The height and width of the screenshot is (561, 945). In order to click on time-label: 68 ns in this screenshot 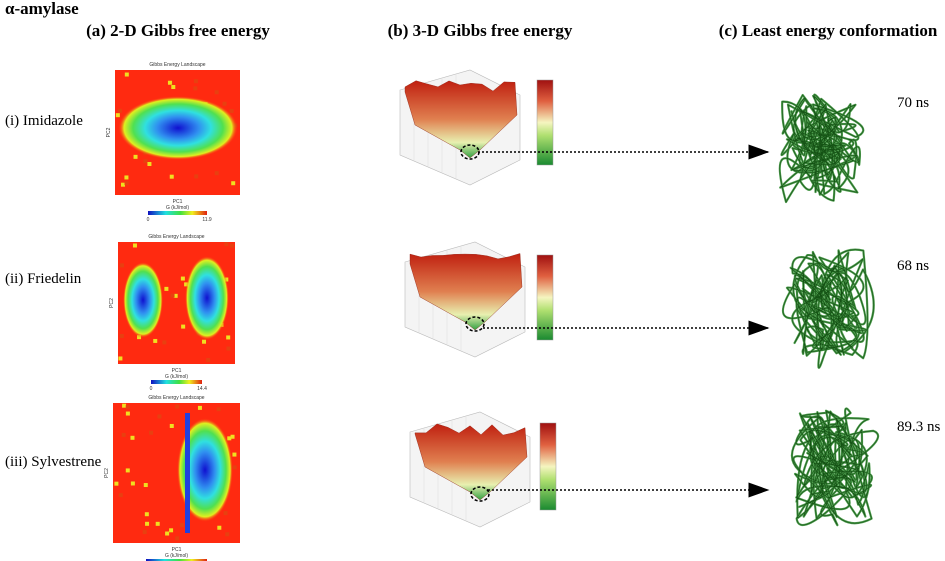, I will do `click(913, 266)`.